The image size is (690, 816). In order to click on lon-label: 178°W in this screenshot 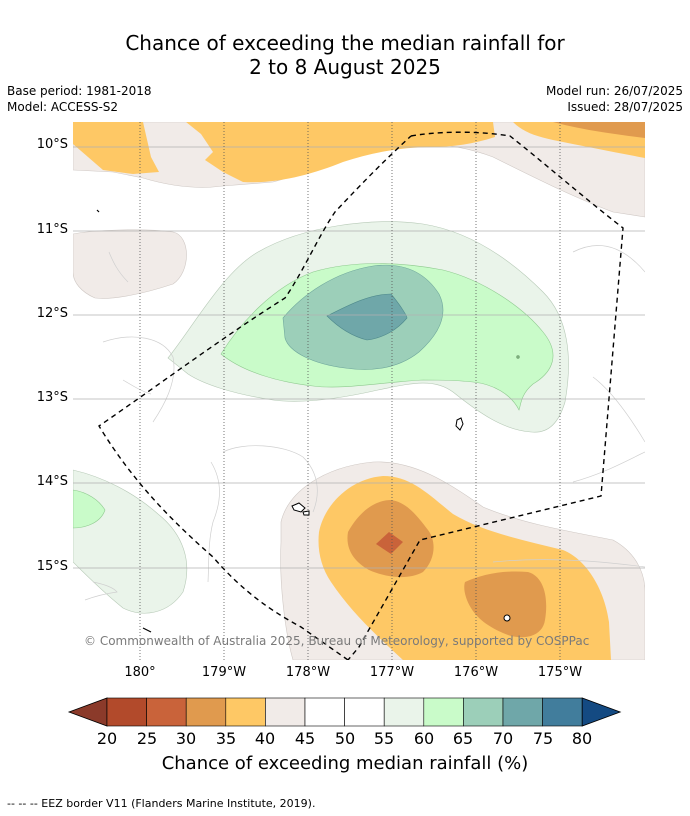, I will do `click(308, 672)`.